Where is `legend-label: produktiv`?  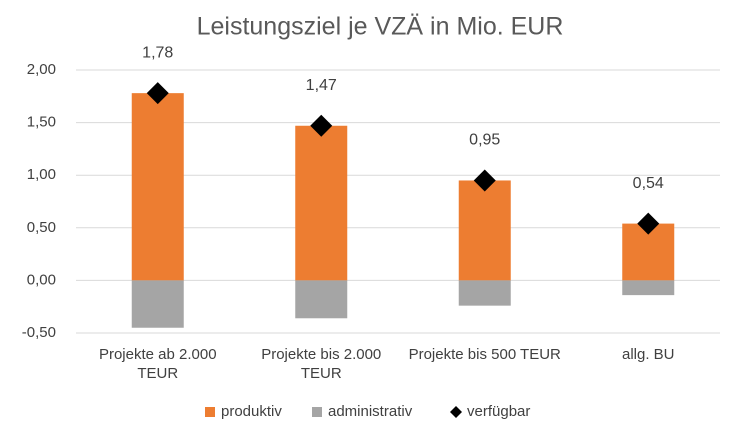 legend-label: produktiv is located at coordinates (251, 411).